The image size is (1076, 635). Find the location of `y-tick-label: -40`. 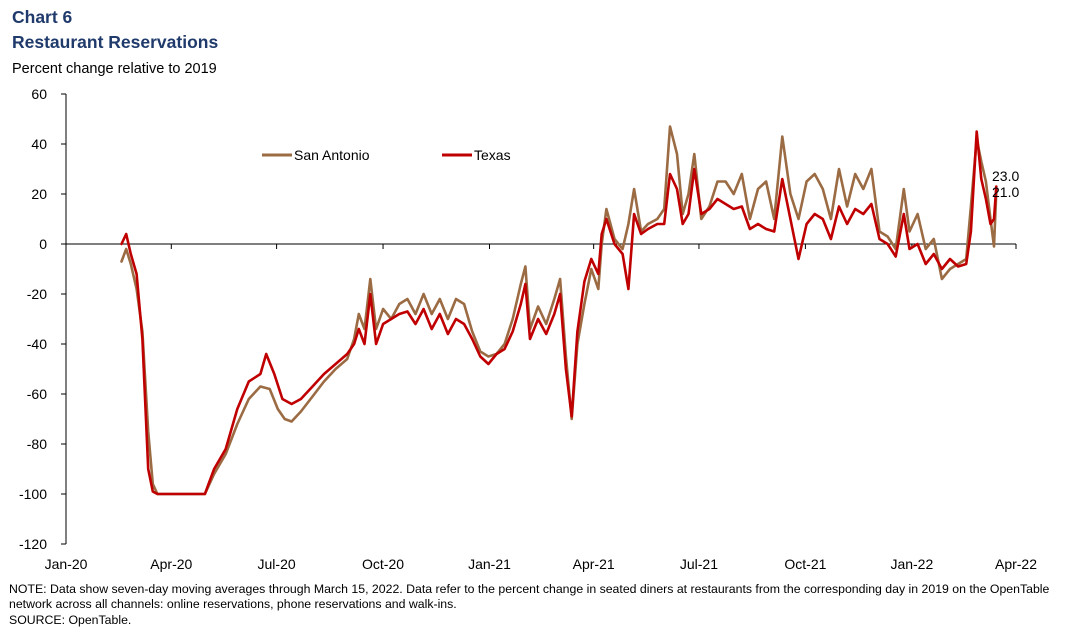

y-tick-label: -40 is located at coordinates (37, 344).